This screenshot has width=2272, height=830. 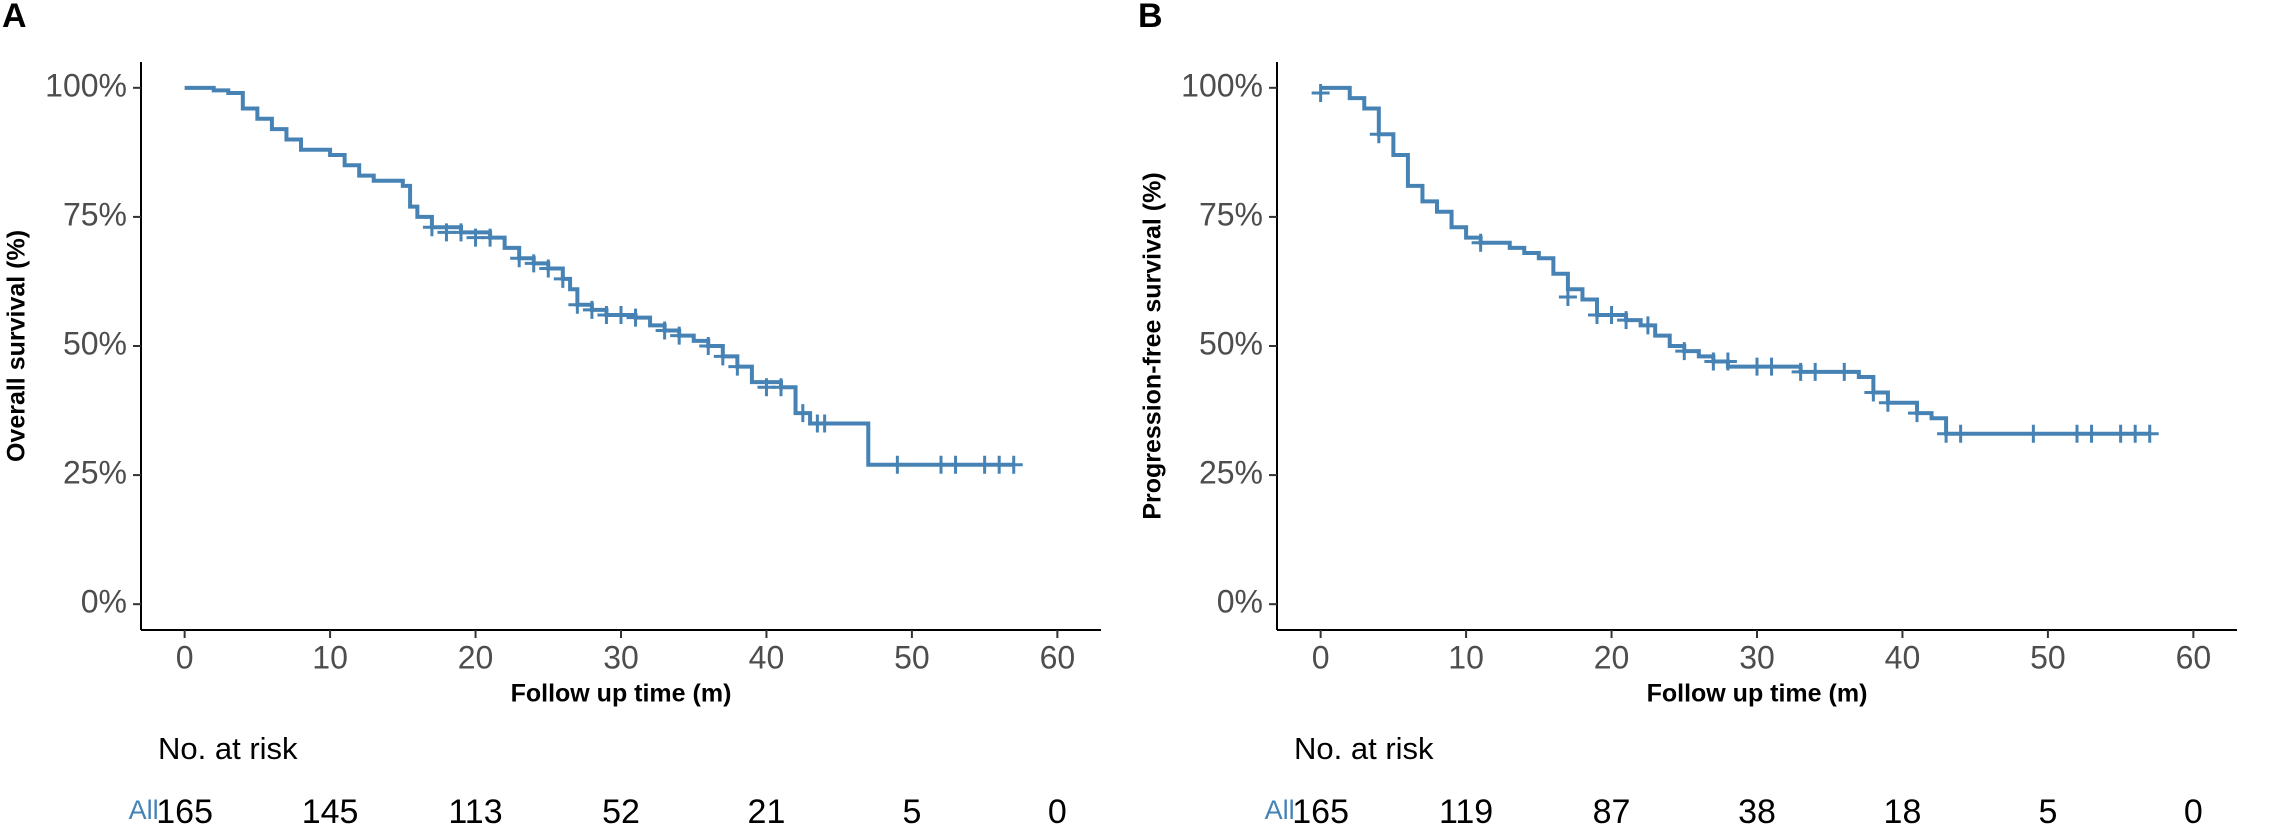 I want to click on risk-count: 18, so click(x=1903, y=811).